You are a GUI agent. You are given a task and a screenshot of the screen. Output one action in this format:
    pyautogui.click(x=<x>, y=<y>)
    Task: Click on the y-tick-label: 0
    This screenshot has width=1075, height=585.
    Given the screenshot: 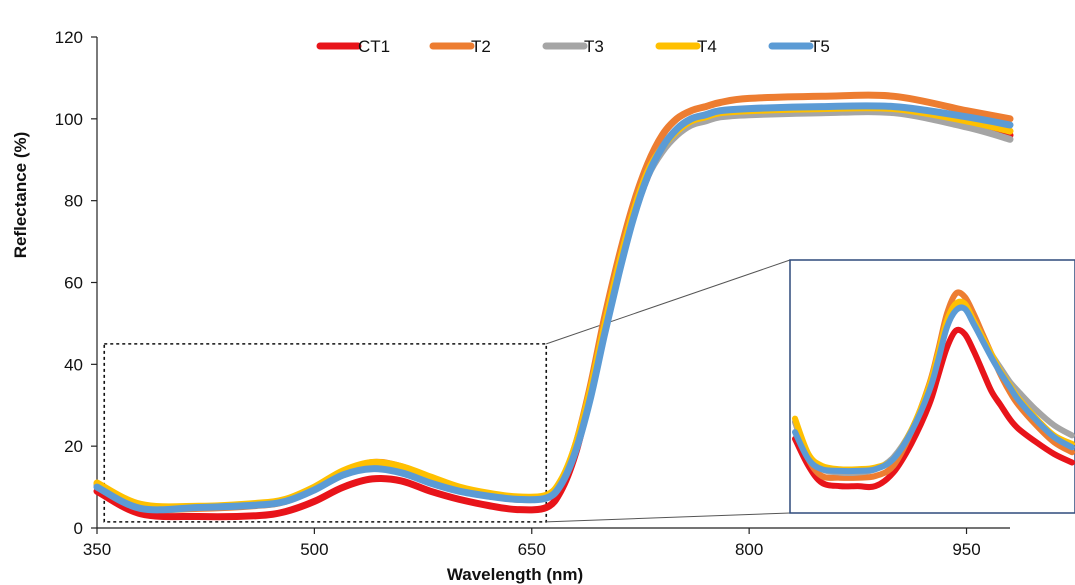 What is the action you would take?
    pyautogui.click(x=78, y=528)
    